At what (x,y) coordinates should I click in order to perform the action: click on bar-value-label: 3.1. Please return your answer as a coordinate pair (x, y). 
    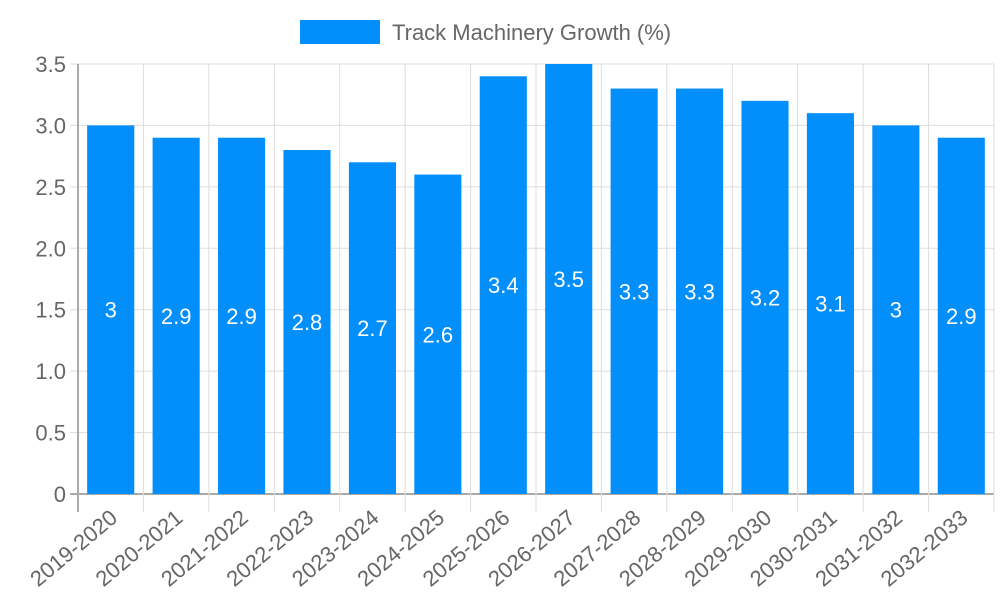
    Looking at the image, I should click on (830, 304).